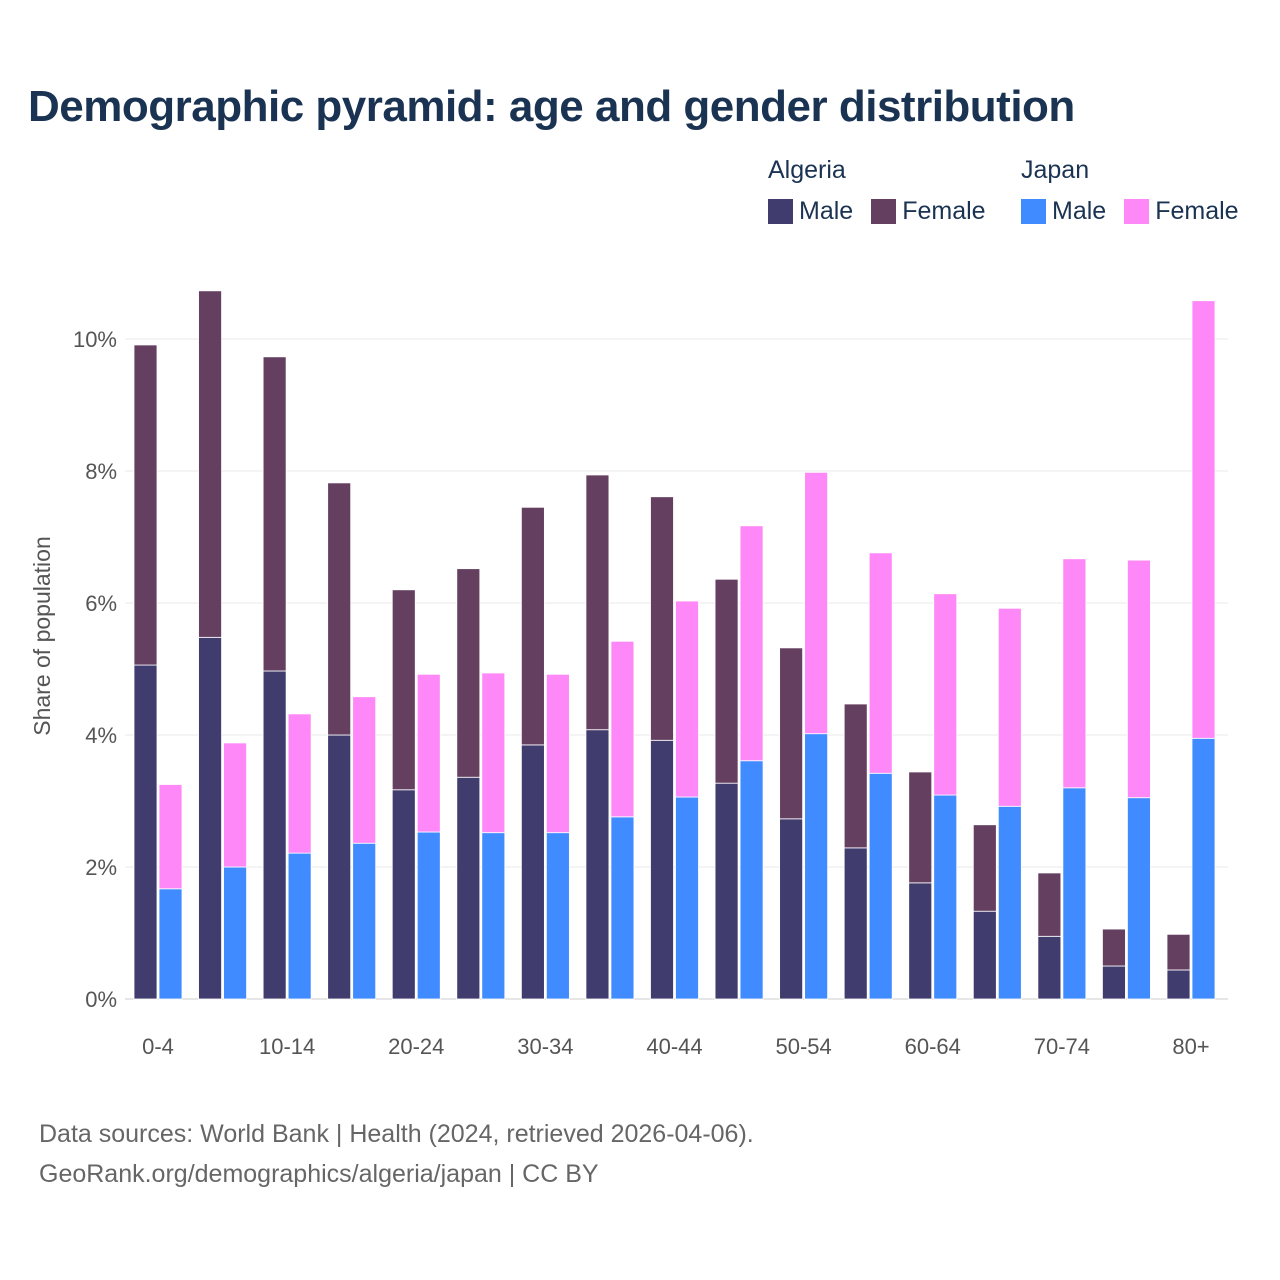  Describe the element at coordinates (1203, 868) in the screenshot. I see `bar-japan-male-80+` at that location.